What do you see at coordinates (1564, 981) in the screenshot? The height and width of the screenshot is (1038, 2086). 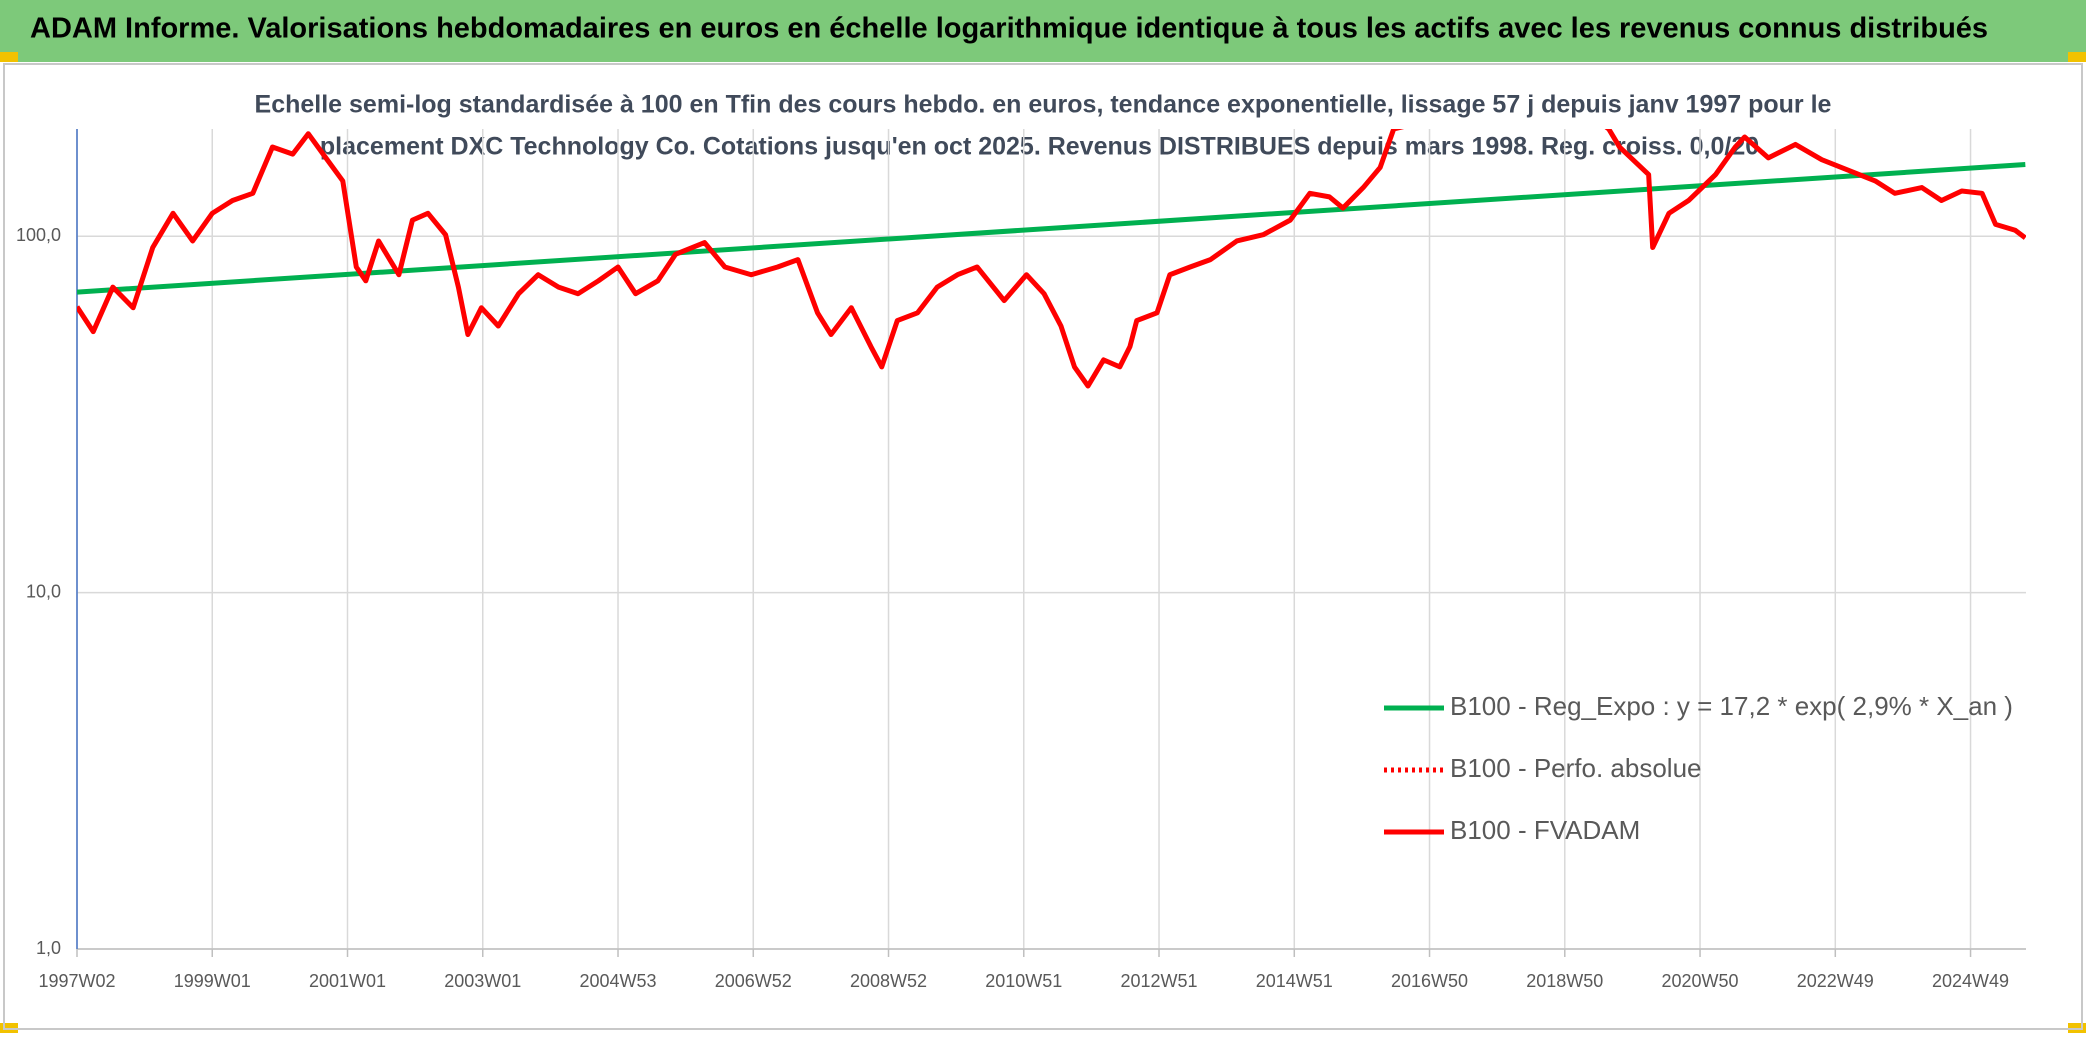 I see `x-tick-label: 2018W50` at bounding box center [1564, 981].